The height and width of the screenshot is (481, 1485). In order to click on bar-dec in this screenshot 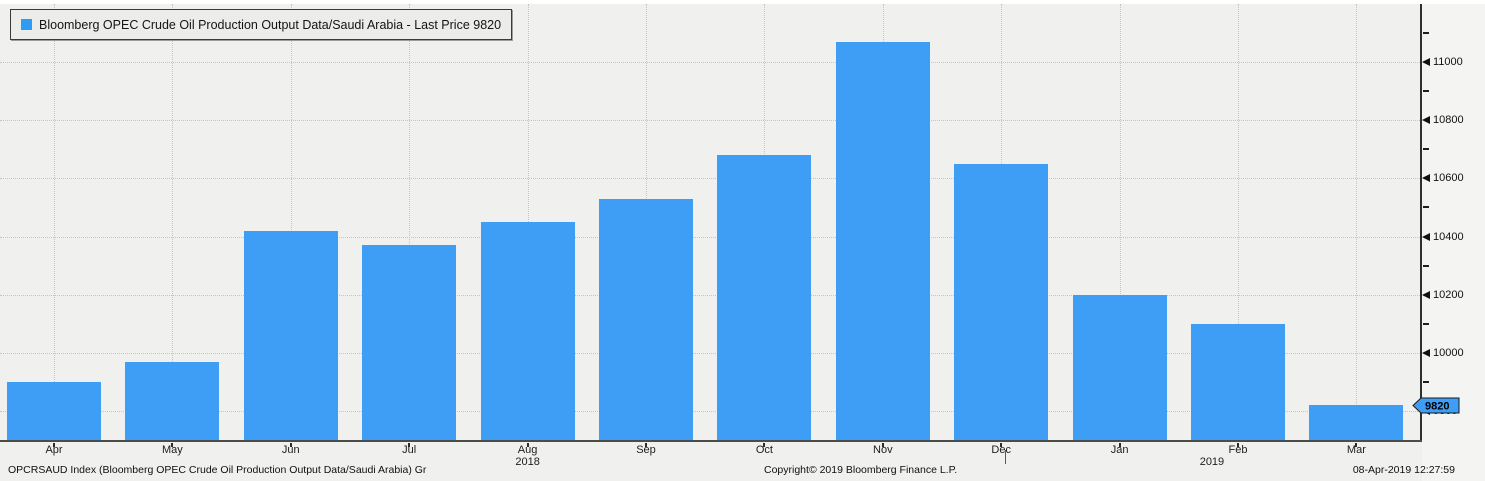, I will do `click(1001, 301)`.